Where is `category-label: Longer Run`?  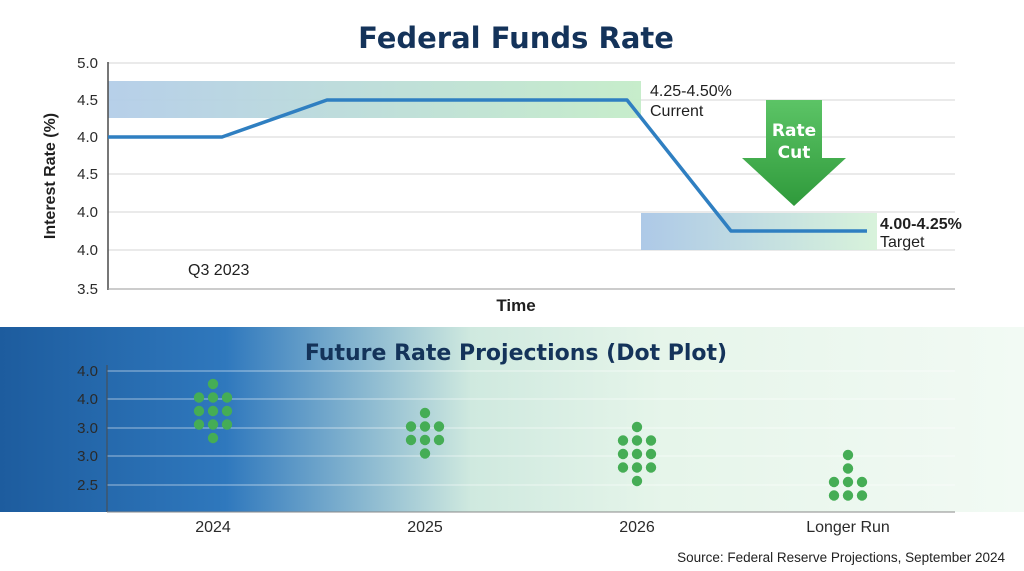
category-label: Longer Run is located at coordinates (848, 527).